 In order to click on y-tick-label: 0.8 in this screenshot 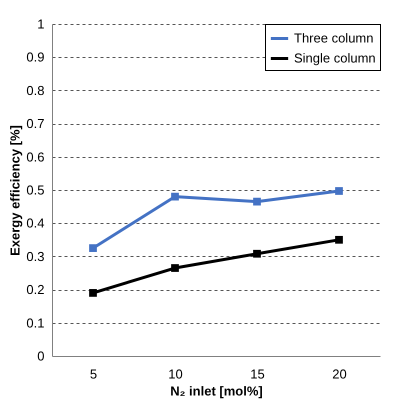, I will do `click(35, 90)`.